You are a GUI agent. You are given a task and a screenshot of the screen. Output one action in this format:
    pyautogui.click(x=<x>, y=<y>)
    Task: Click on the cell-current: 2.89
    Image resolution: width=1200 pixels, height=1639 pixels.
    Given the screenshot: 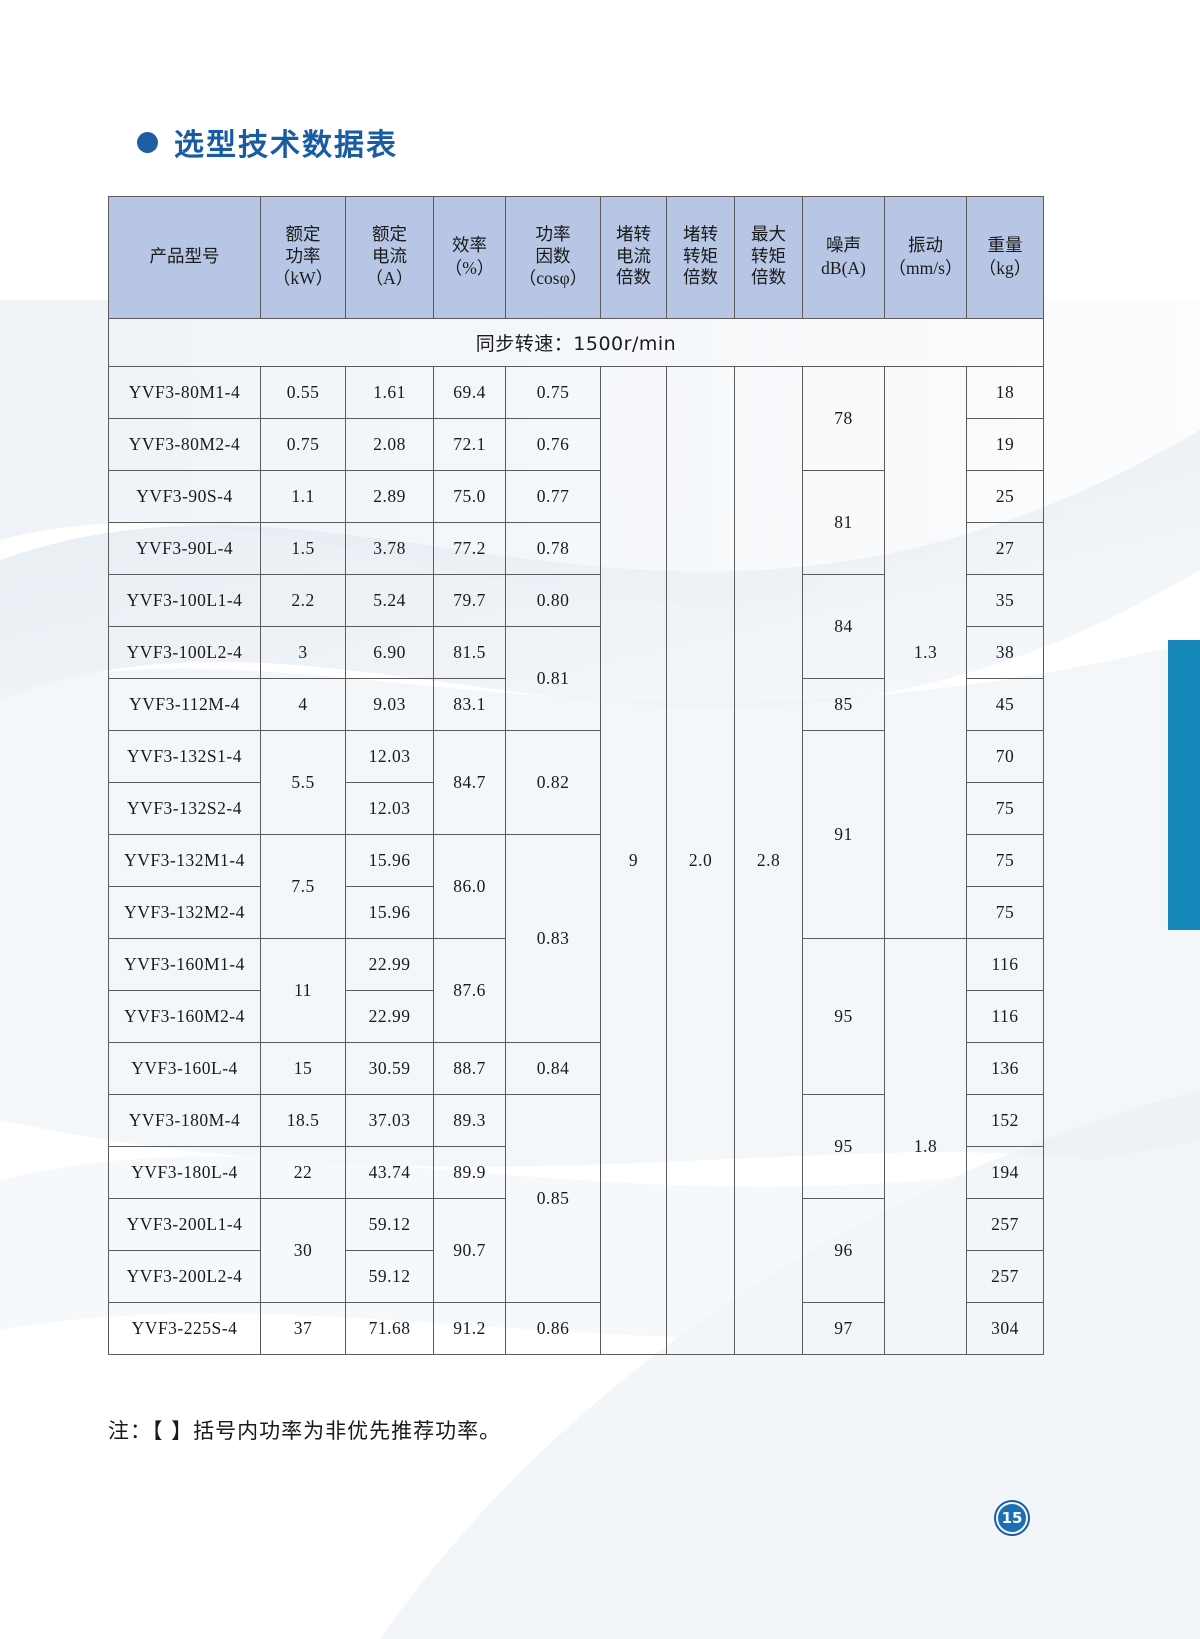 What is the action you would take?
    pyautogui.click(x=389, y=496)
    